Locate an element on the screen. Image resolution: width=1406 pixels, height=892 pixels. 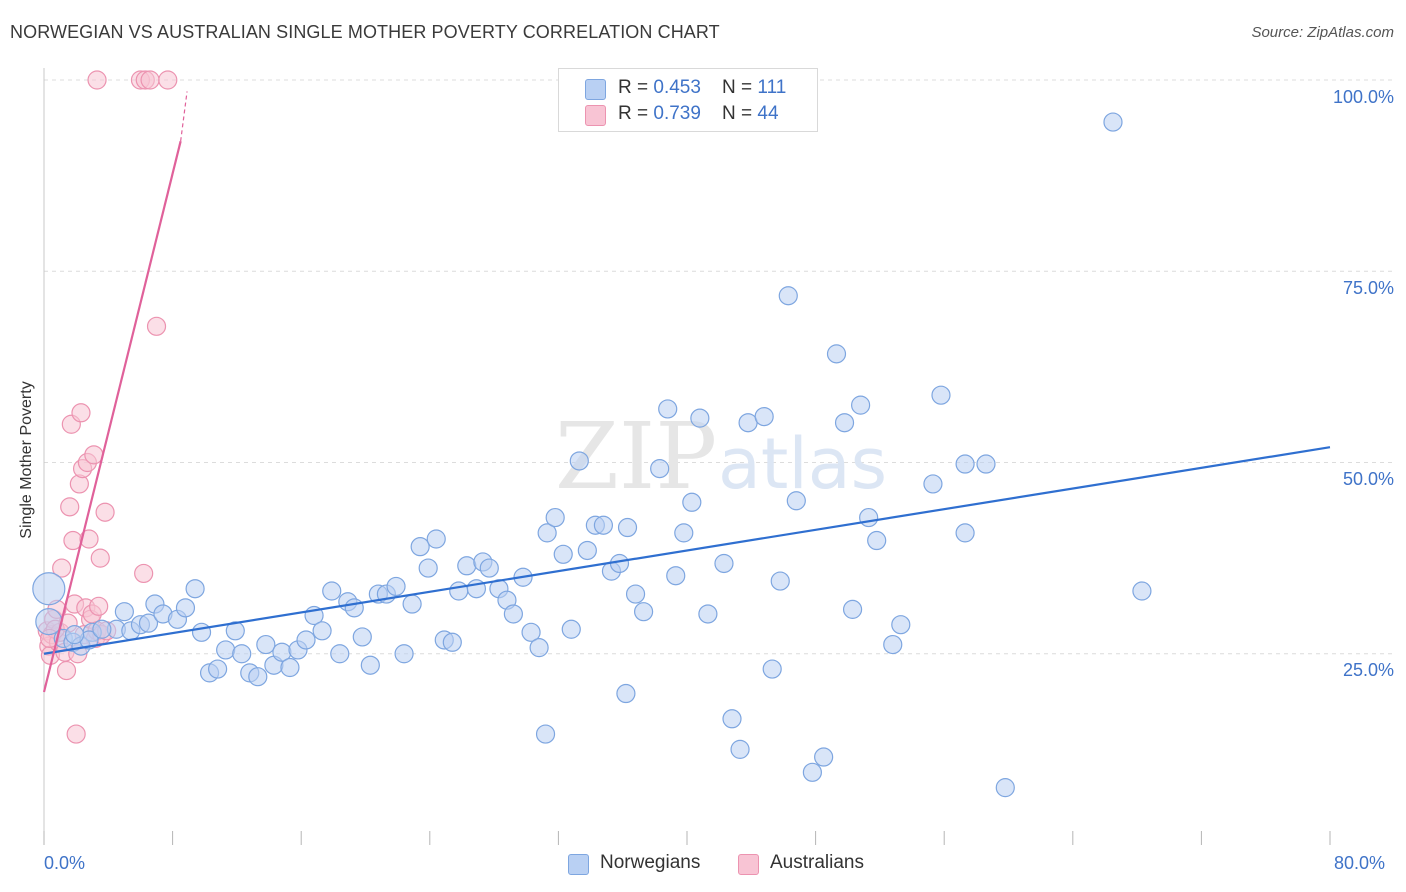
australians-legend-label: Australians is located at coordinates (817, 862).